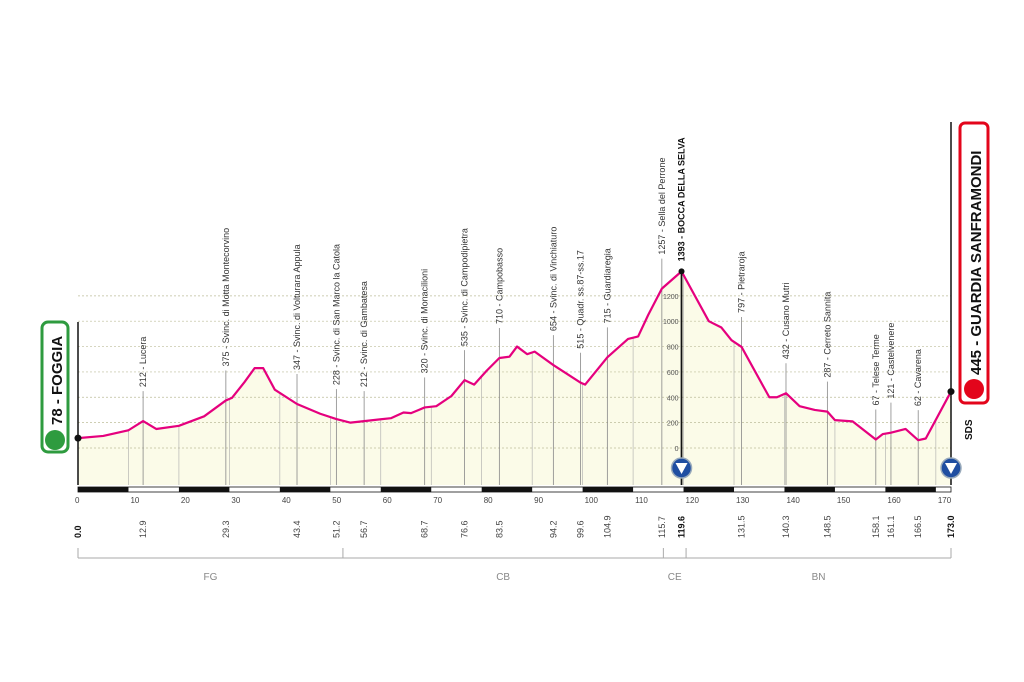 Image resolution: width=1024 pixels, height=682 pixels. What do you see at coordinates (673, 398) in the screenshot?
I see `y-tick-label: 400` at bounding box center [673, 398].